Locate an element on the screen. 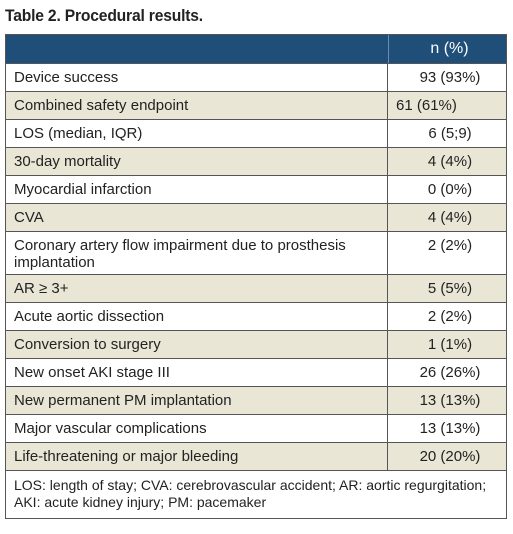 This screenshot has height=534, width=513. table-row: Myocardial infarction 0 (0%) is located at coordinates (256, 190).